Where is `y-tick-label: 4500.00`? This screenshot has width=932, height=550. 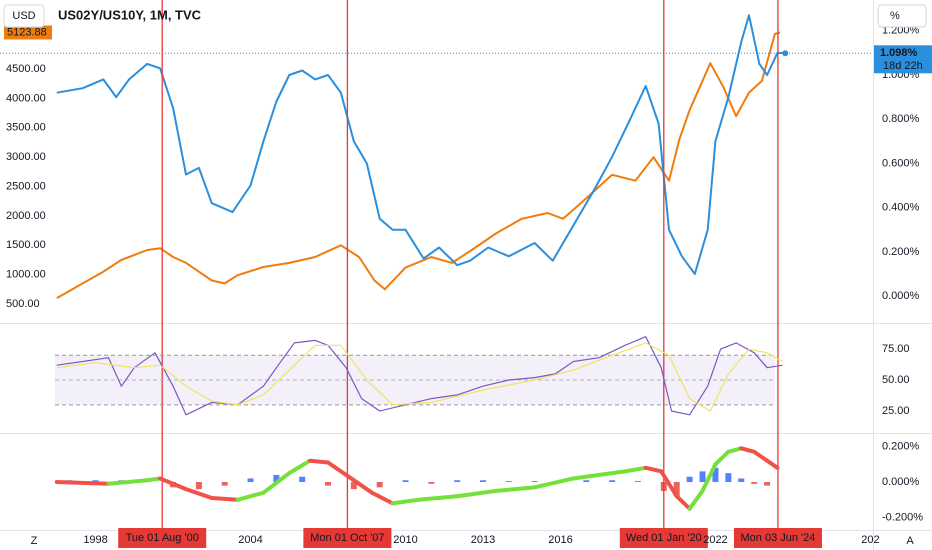
y-tick-label: 4500.00 is located at coordinates (26, 69).